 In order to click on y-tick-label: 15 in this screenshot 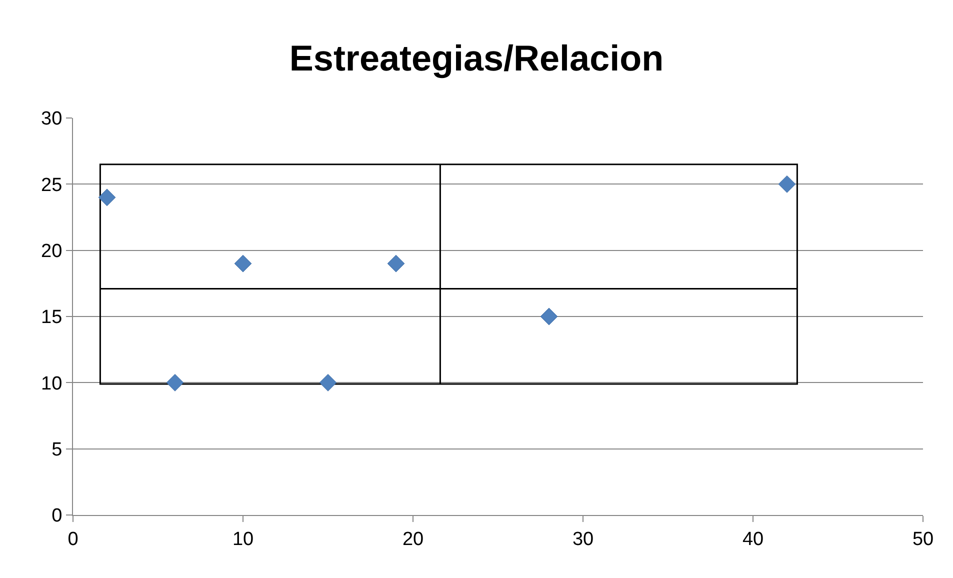, I will do `click(51, 317)`.